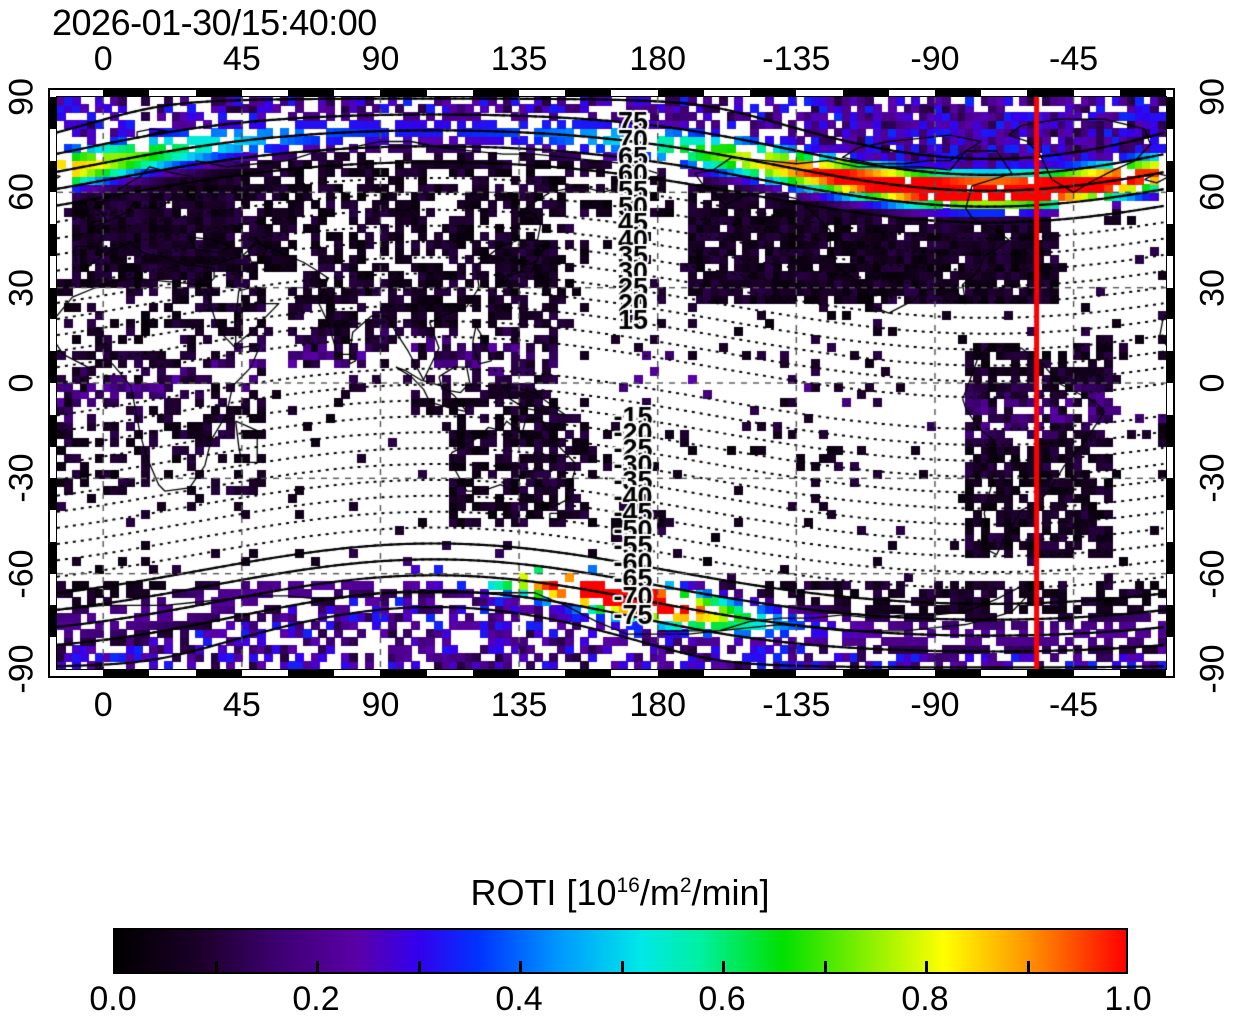  I want to click on colorbar-tick-label: 0.8, so click(925, 999).